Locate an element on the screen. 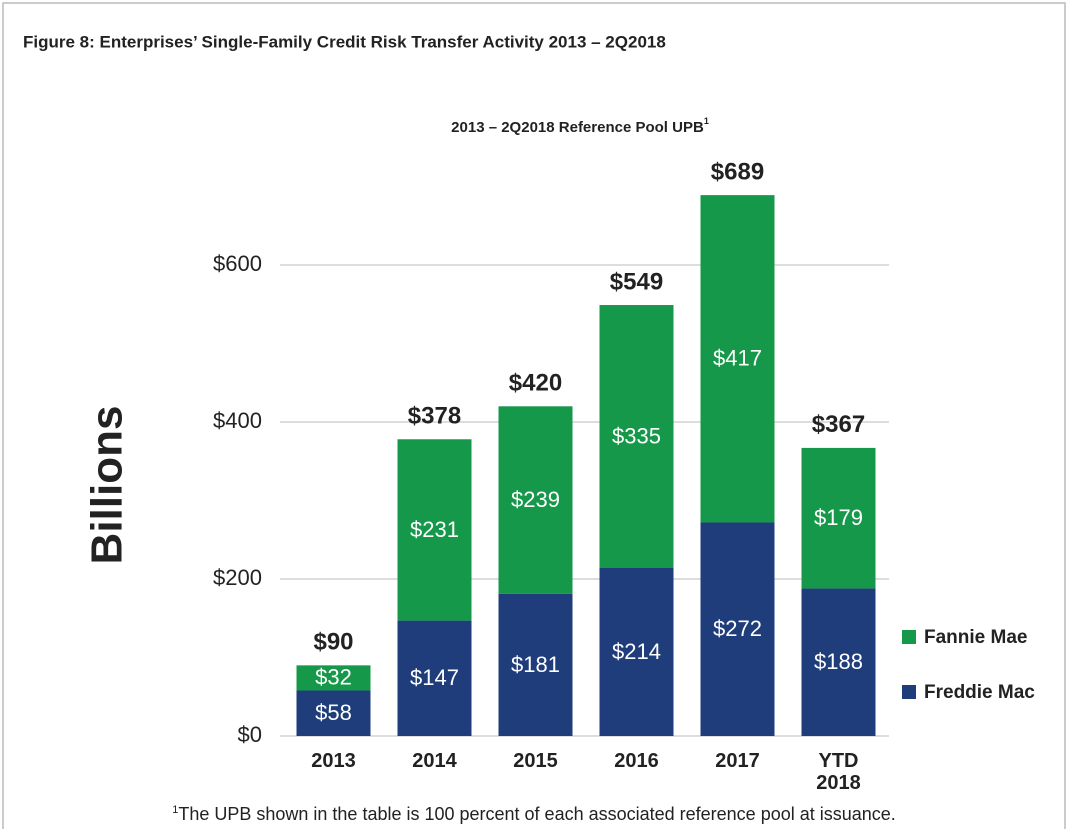  y-tick-label: $200 is located at coordinates (237, 577).